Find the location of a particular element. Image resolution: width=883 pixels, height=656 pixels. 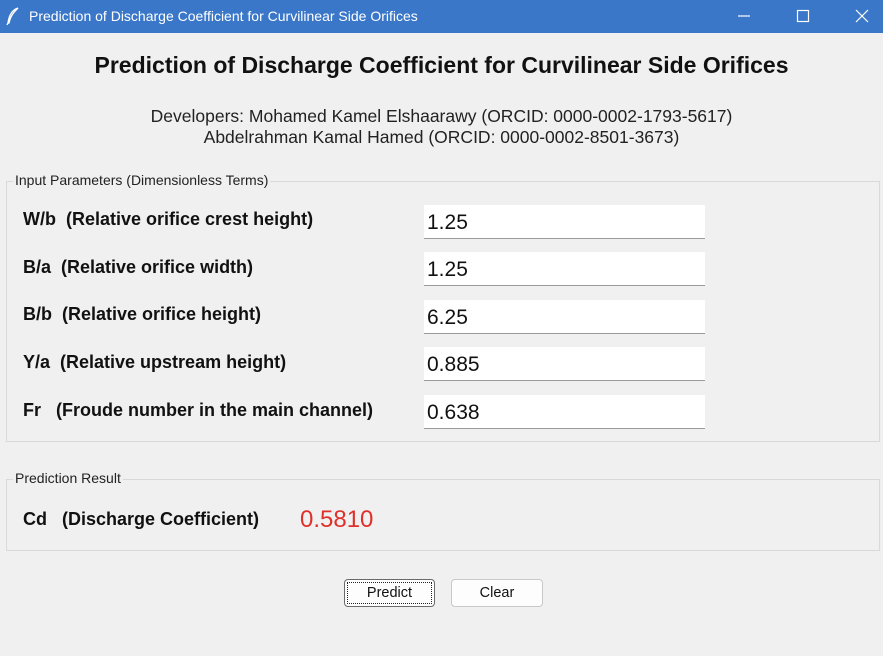

minimize-button is located at coordinates (744, 16).